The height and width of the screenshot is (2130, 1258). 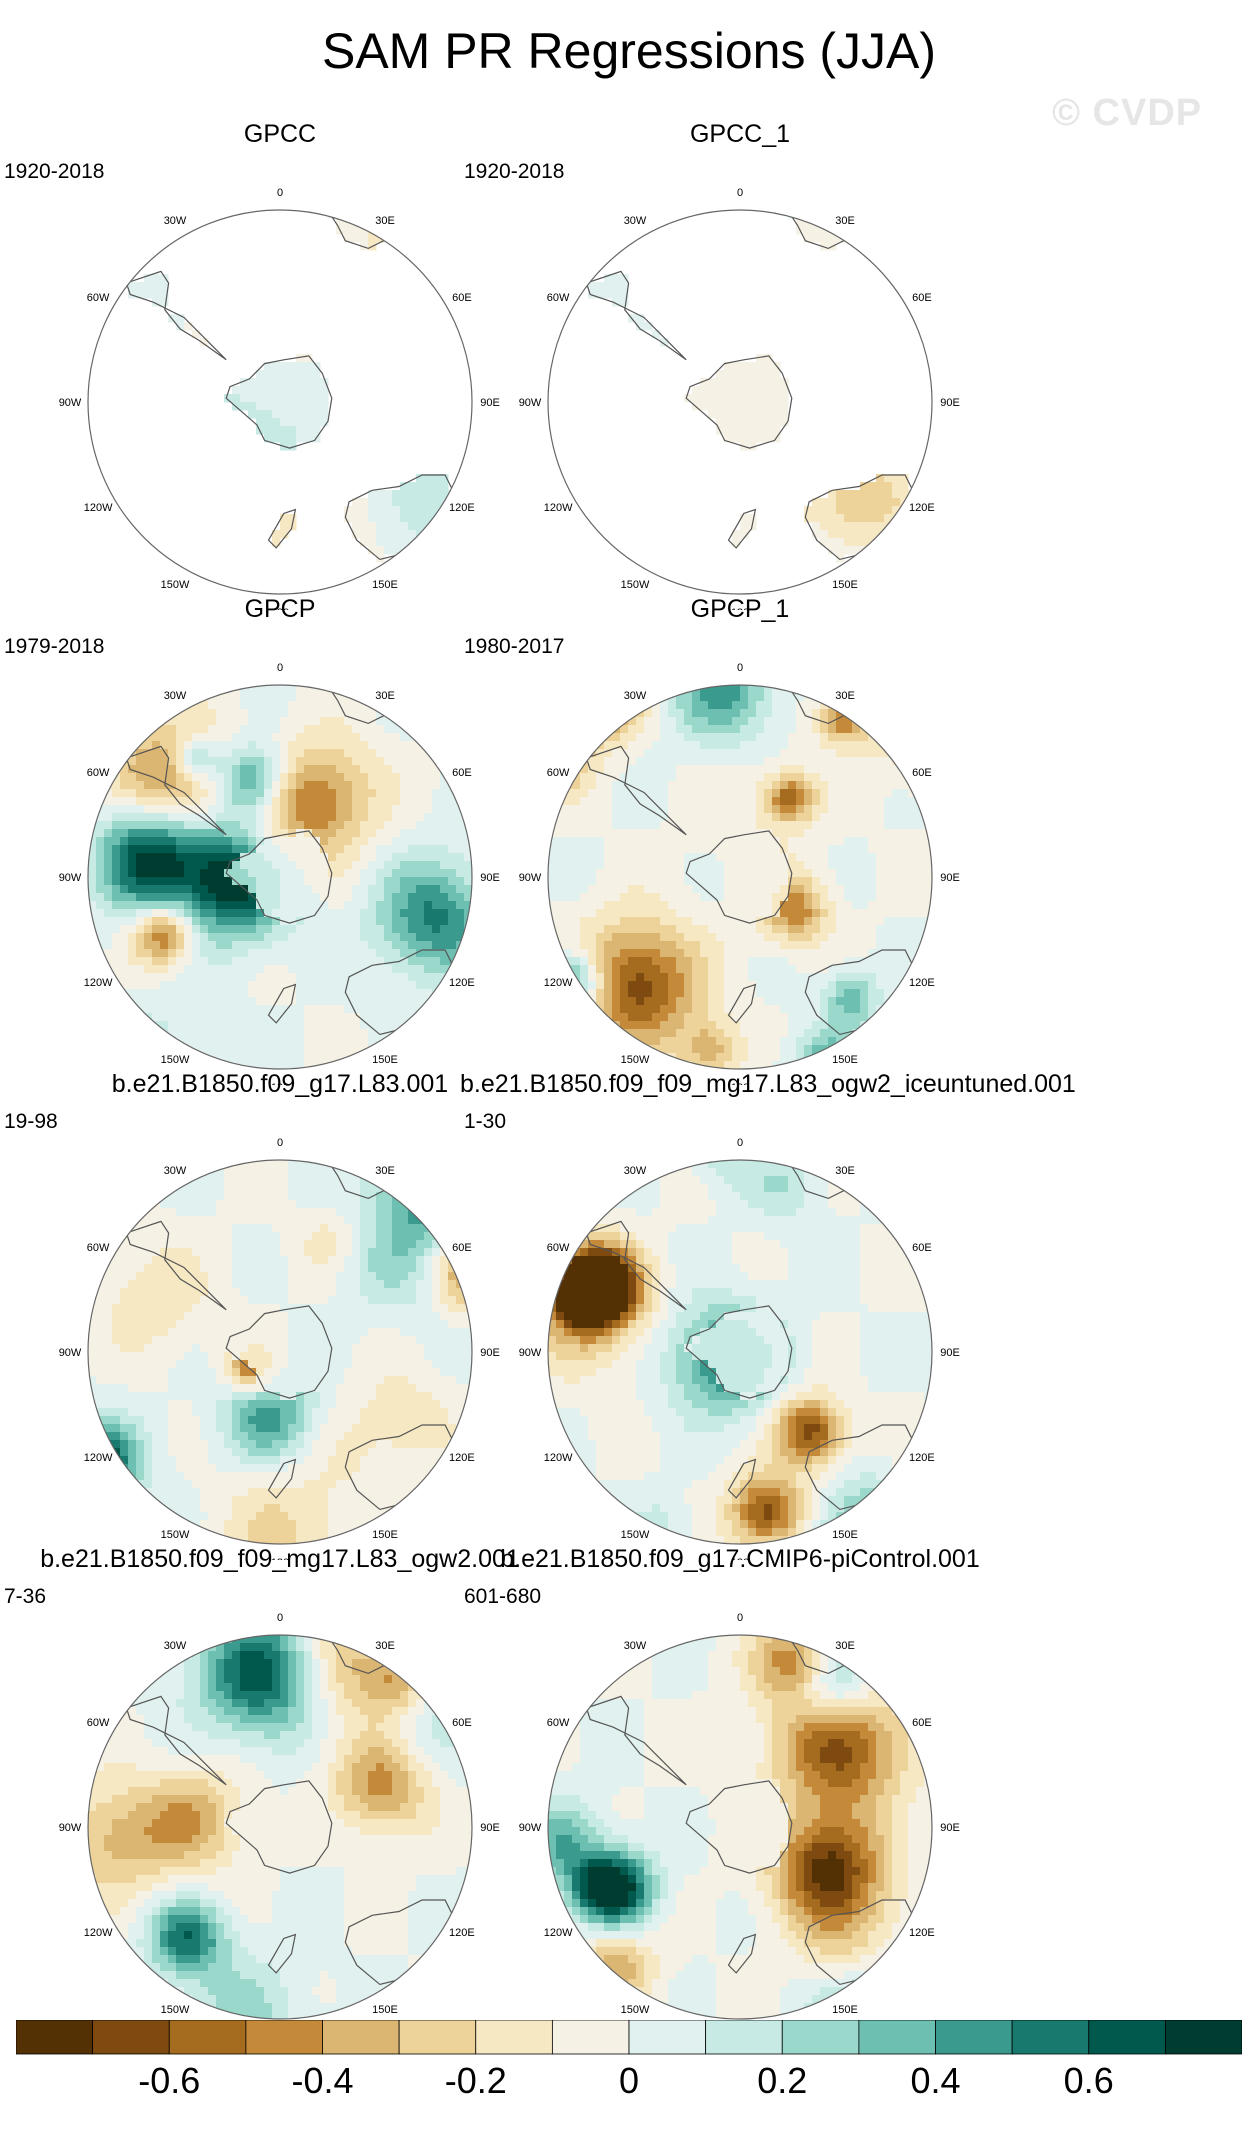 I want to click on colorbar-tick-label: 0.4, so click(x=935, y=2080).